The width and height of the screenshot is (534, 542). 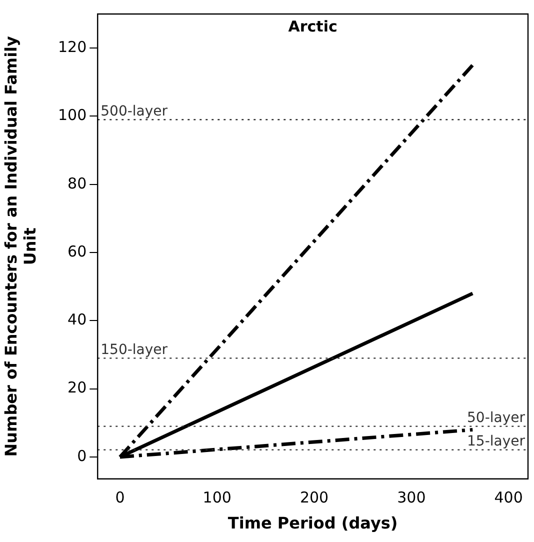 What do you see at coordinates (120, 497) in the screenshot?
I see `x-tick-label: 0` at bounding box center [120, 497].